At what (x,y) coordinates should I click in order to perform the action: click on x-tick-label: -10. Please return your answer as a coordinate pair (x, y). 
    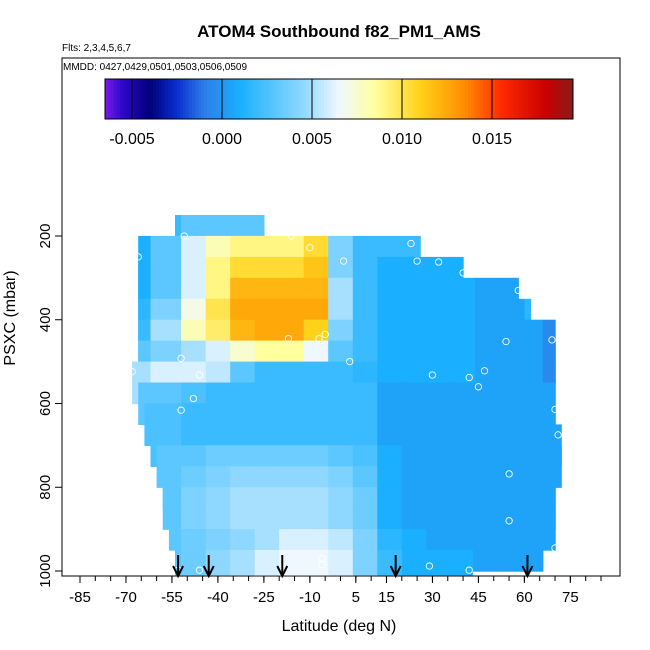
    Looking at the image, I should click on (310, 597).